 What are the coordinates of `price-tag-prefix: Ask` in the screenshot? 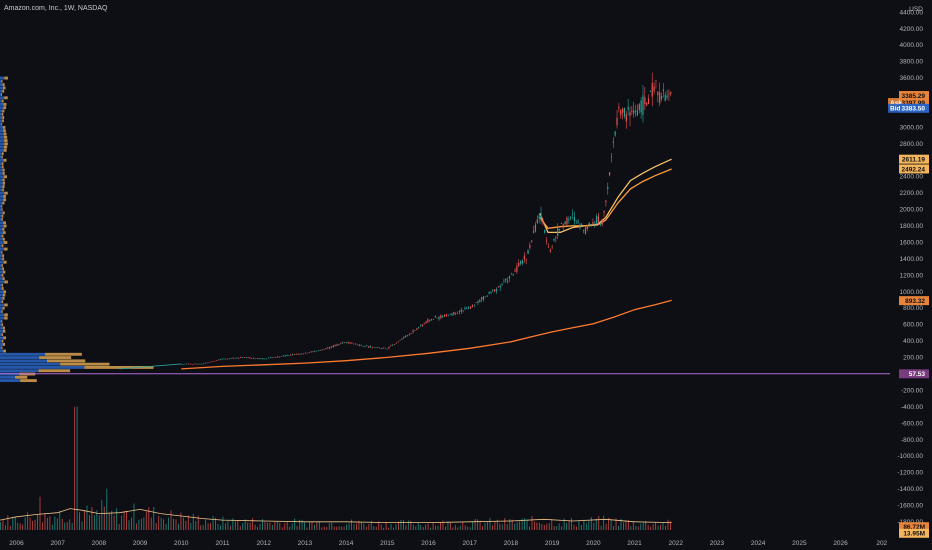 It's located at (896, 103).